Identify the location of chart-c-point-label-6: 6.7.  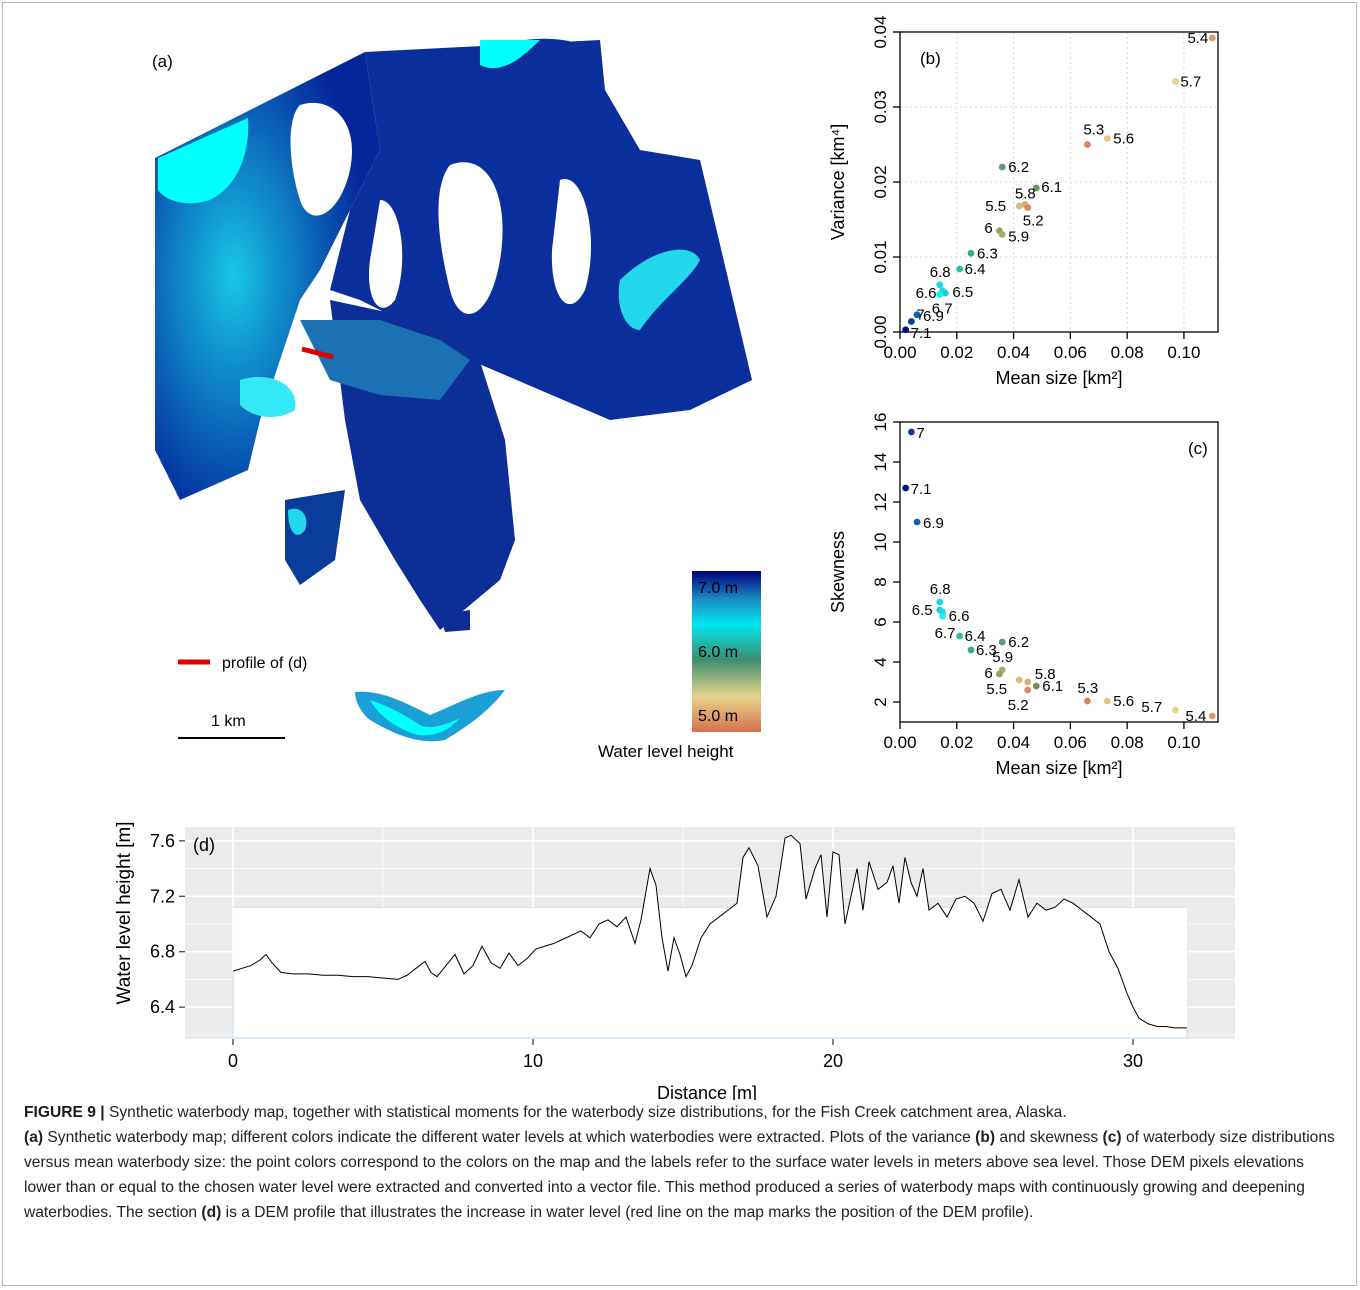
(945, 633).